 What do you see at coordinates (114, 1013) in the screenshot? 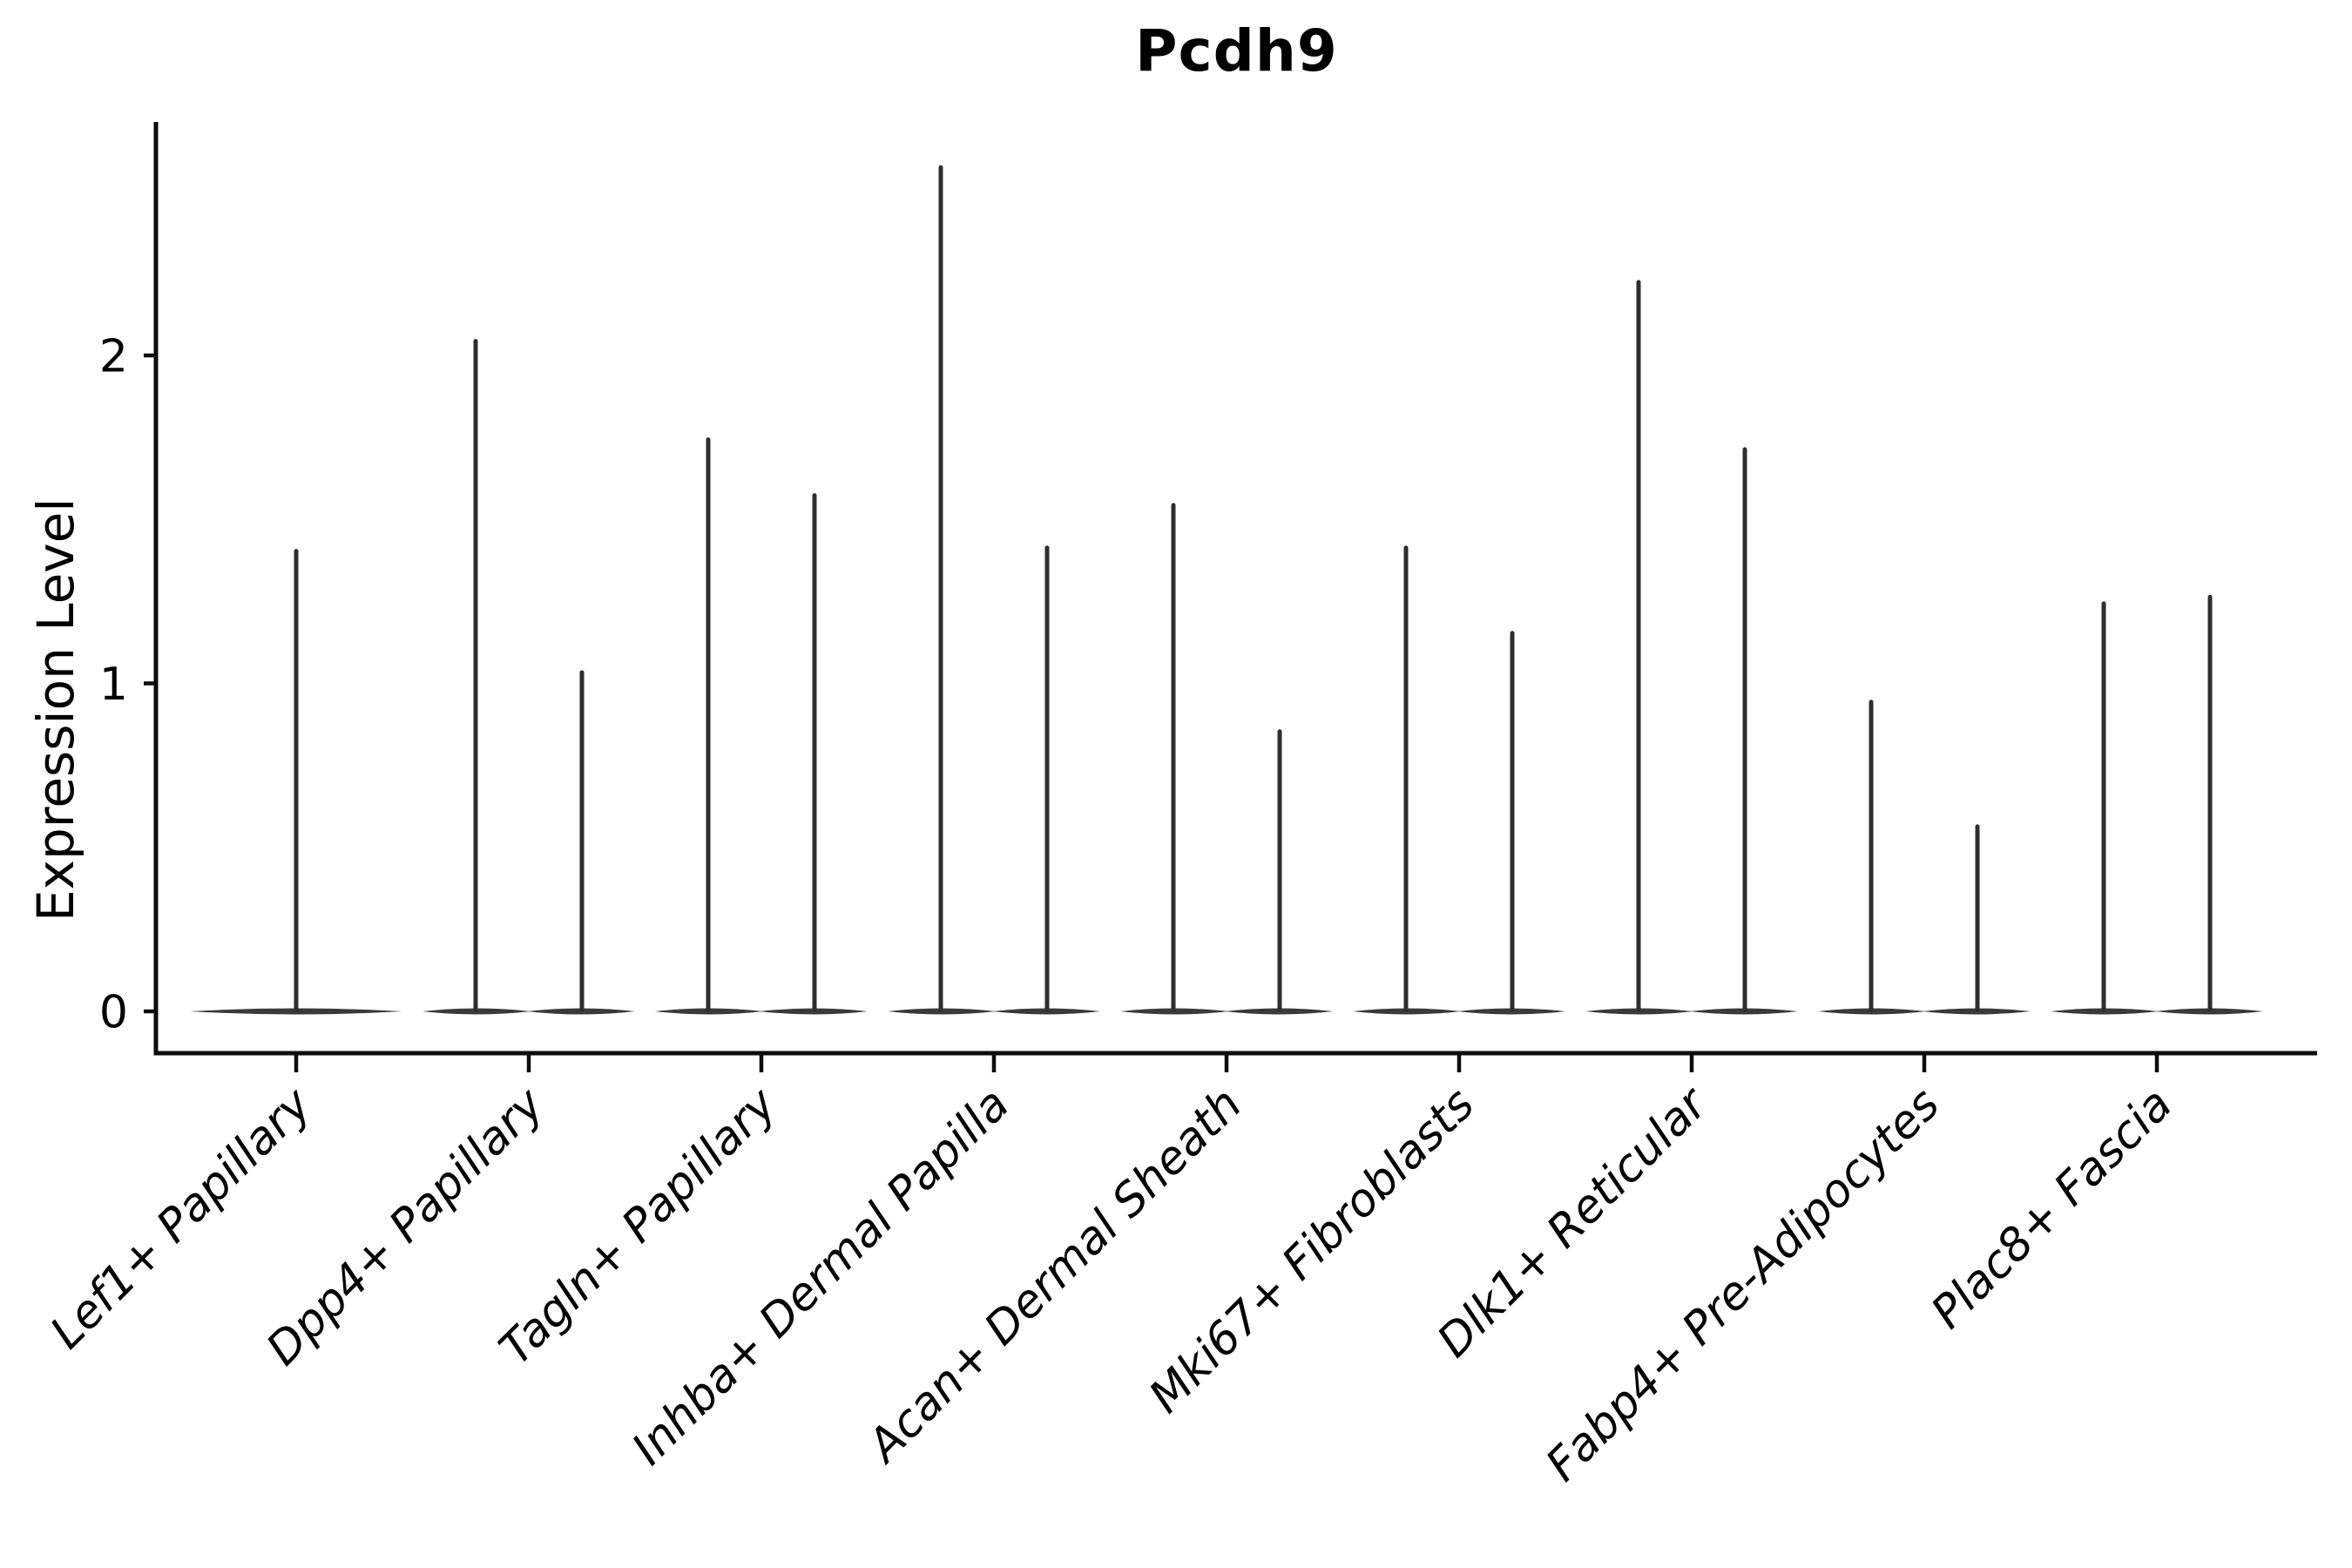
I see `y-tick-label: 0` at bounding box center [114, 1013].